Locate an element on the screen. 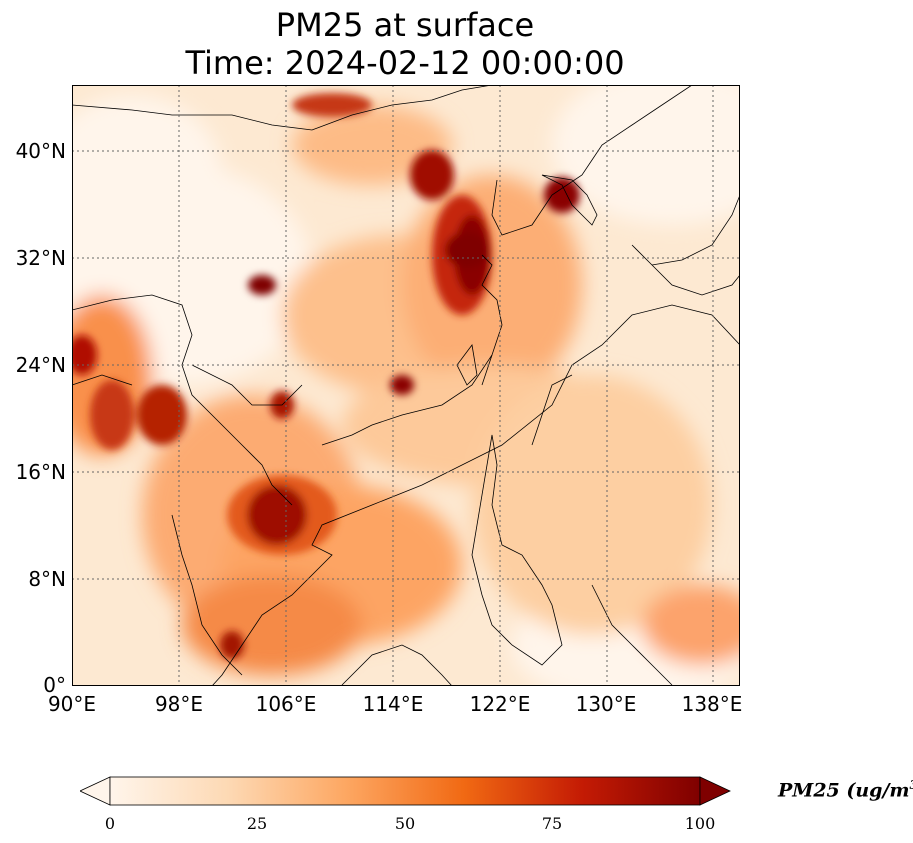 Image resolution: width=913 pixels, height=843 pixels. colorbar-gradient is located at coordinates (405, 791).